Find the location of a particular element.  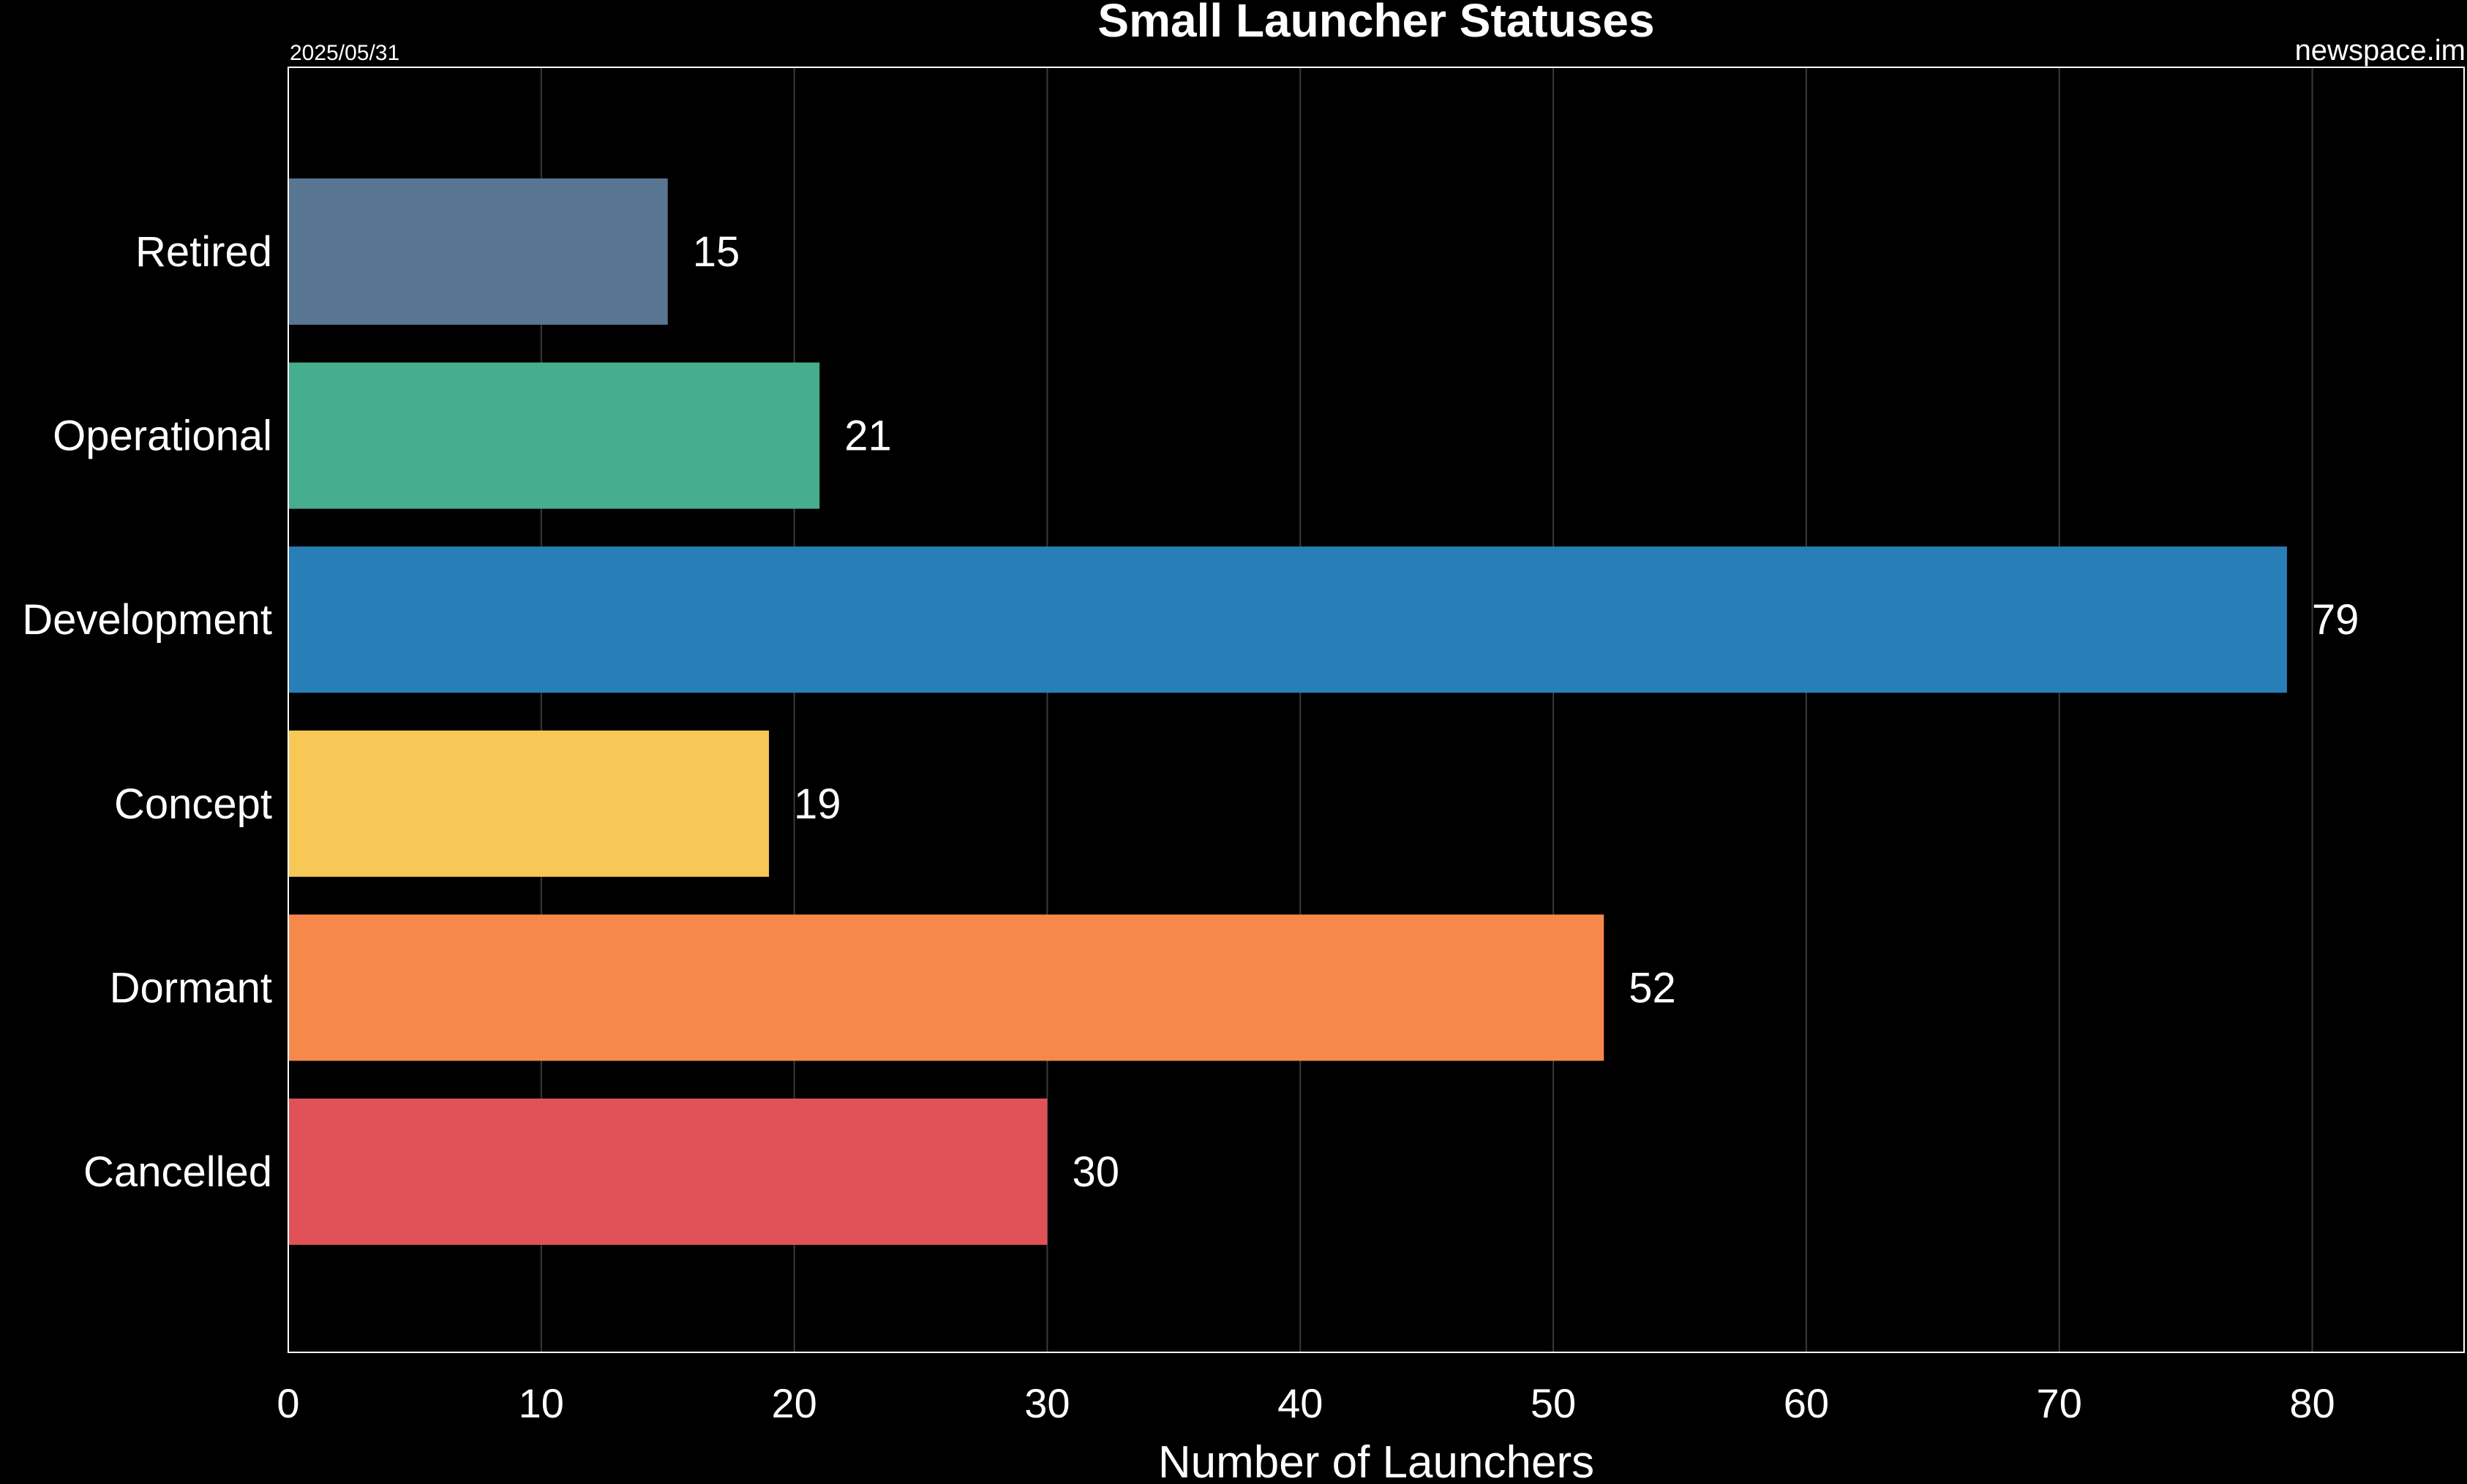

bar-cancelled is located at coordinates (668, 1172).